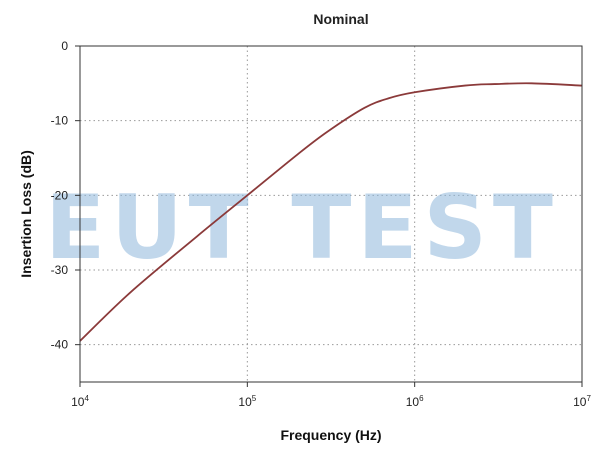  I want to click on y-tick-label: -30, so click(60, 270).